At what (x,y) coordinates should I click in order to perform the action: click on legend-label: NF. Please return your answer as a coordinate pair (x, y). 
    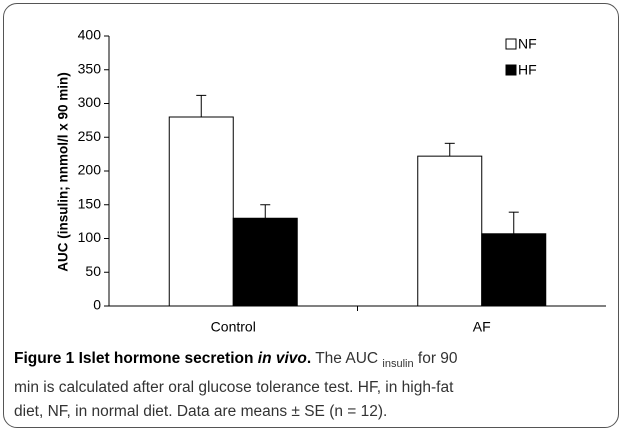
    Looking at the image, I should click on (527, 44).